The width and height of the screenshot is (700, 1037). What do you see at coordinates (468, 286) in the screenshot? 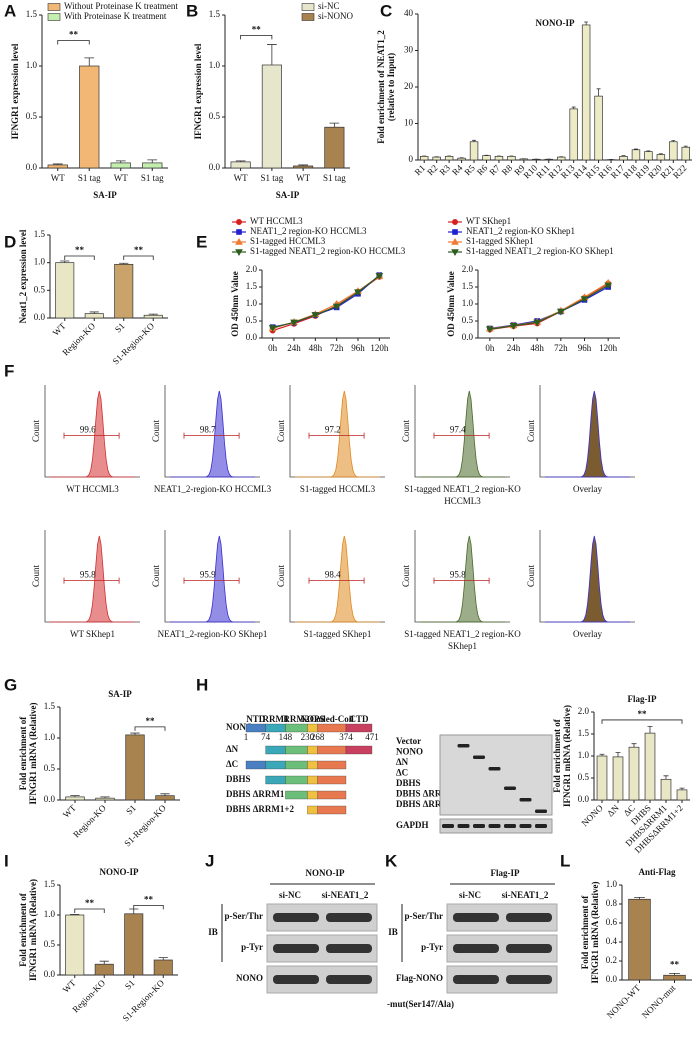
I see `y-tick-label: 1.5` at bounding box center [468, 286].